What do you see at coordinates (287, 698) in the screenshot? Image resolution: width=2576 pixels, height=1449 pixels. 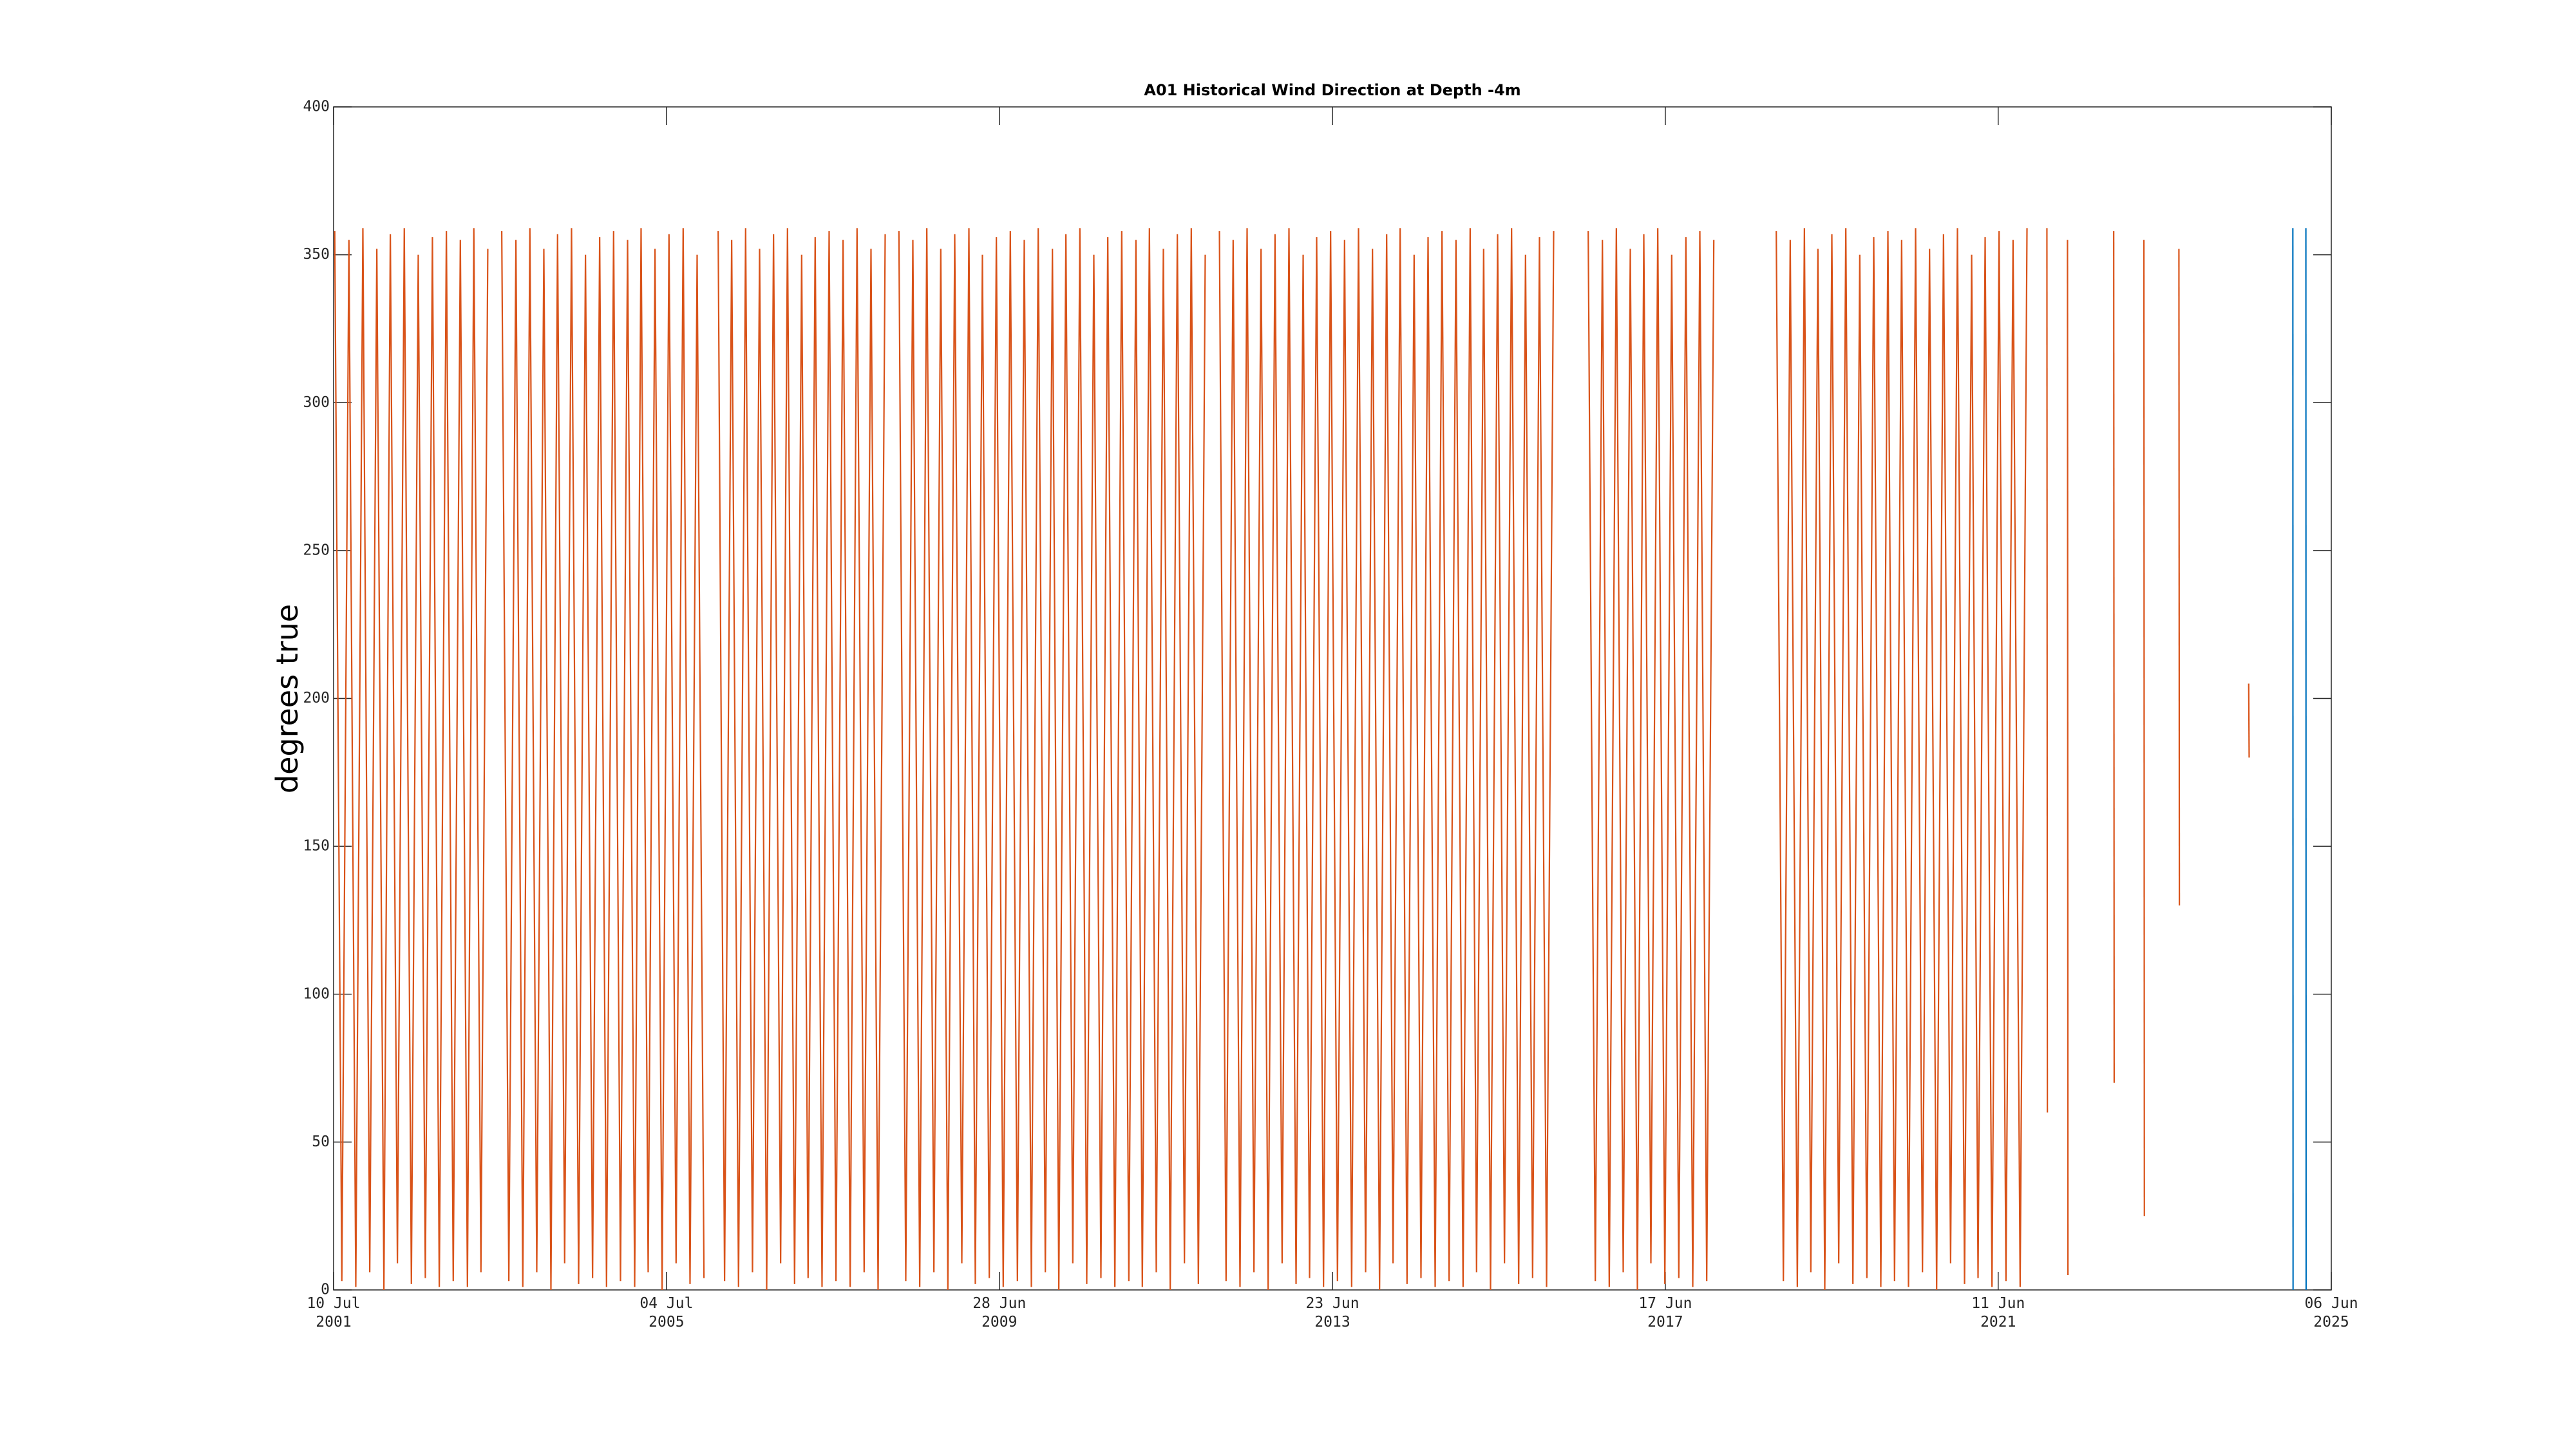 I see `y-axis-label: degrees true` at bounding box center [287, 698].